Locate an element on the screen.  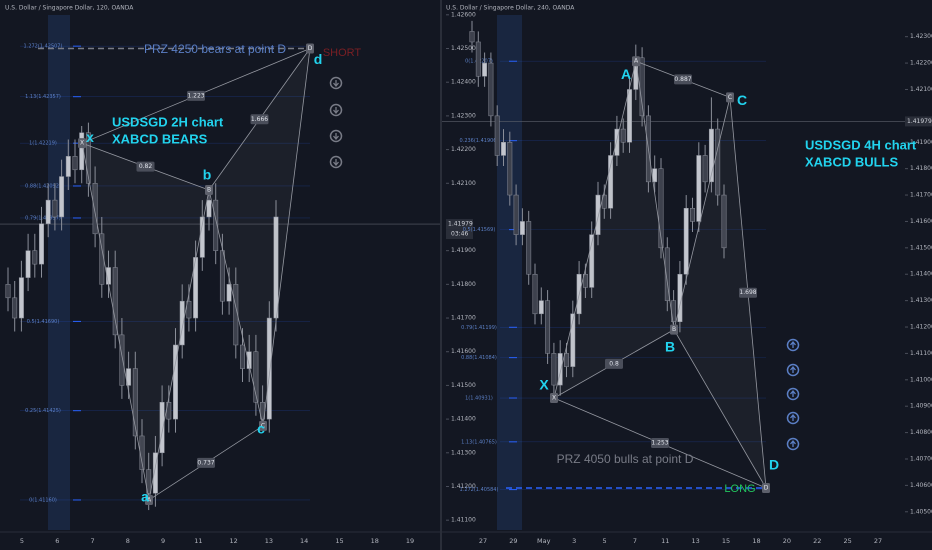
point-box-label: B is located at coordinates (209, 190).